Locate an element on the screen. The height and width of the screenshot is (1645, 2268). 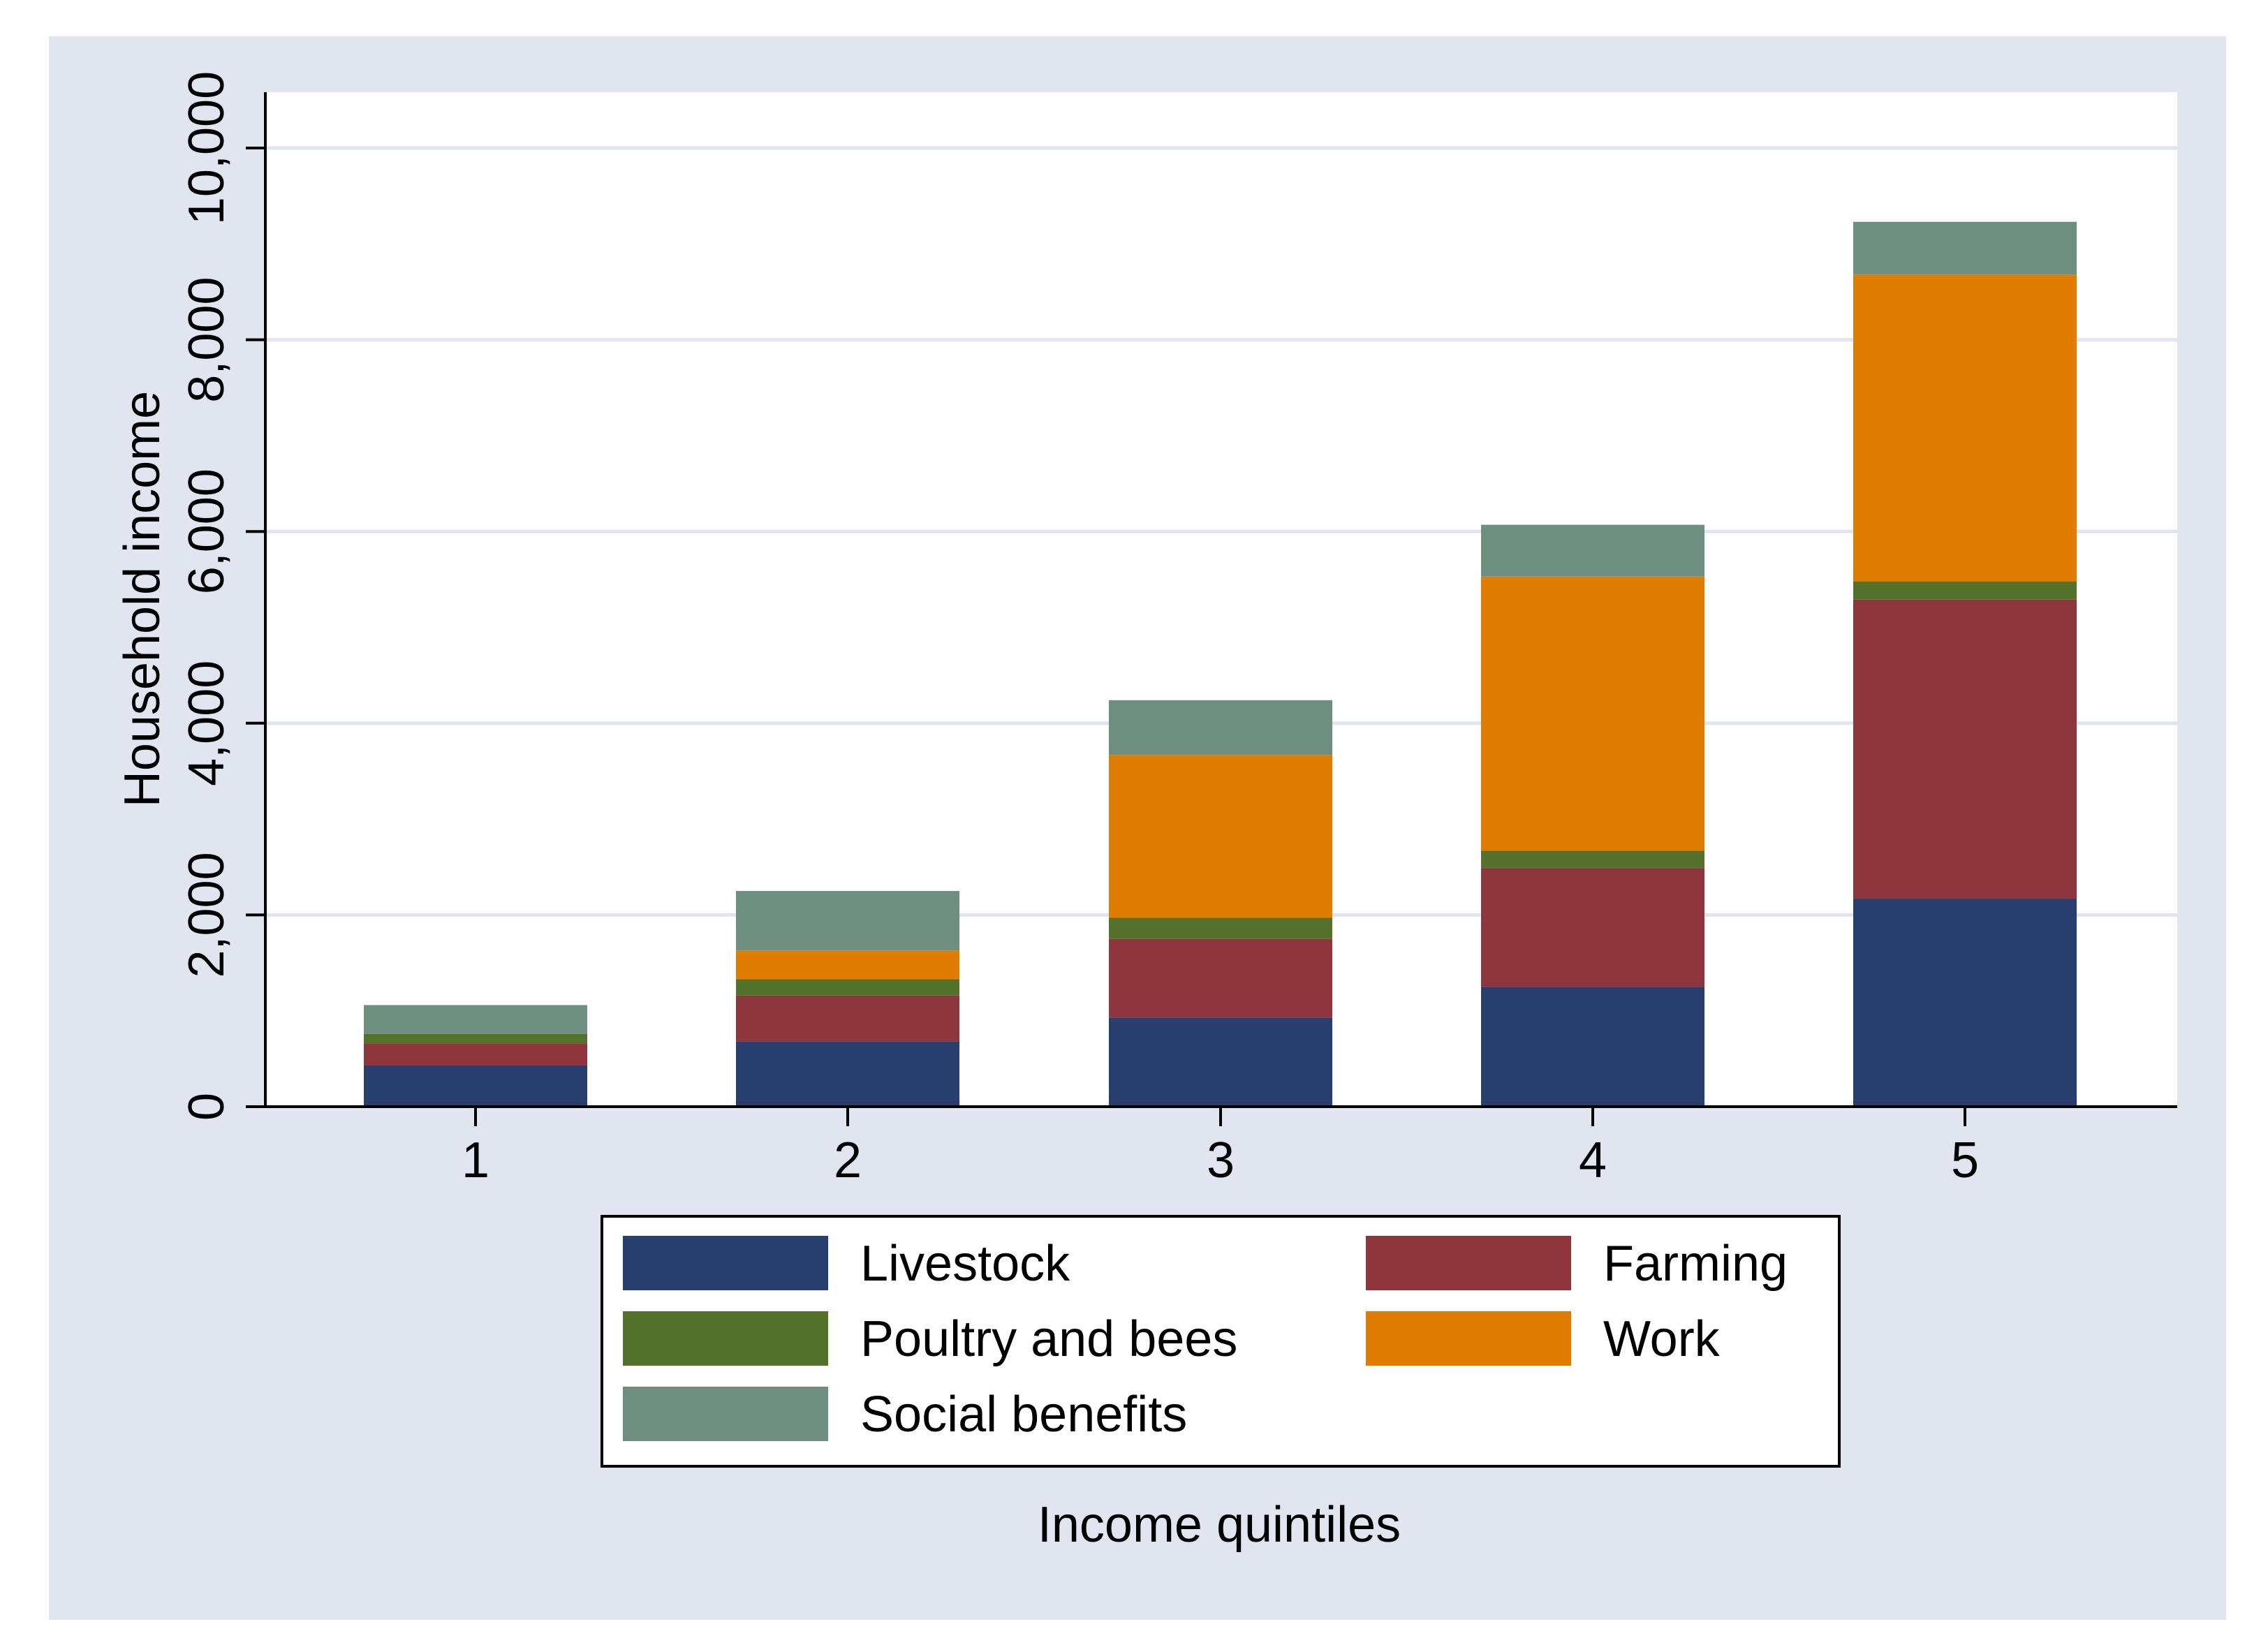
x-tick-label: 3 is located at coordinates (1221, 1160).